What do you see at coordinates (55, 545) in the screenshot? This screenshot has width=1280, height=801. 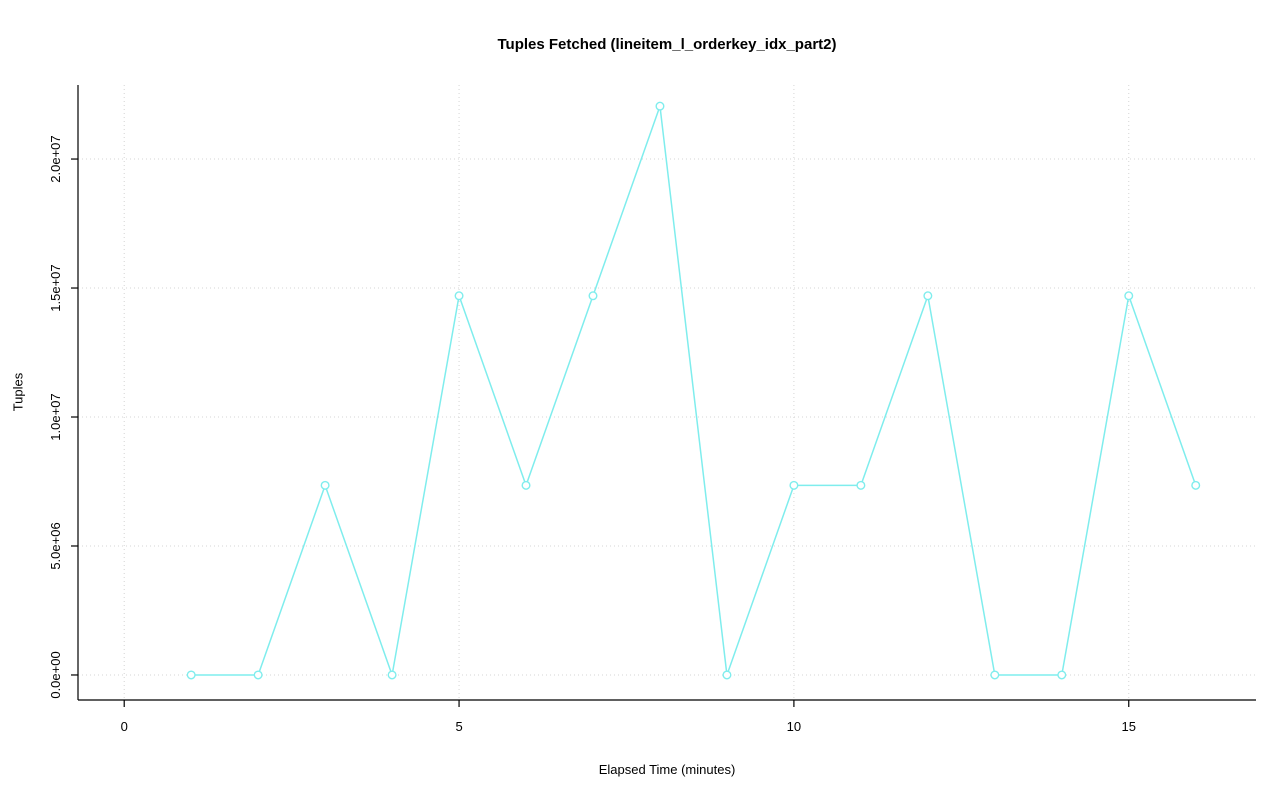 I see `y-tick-label: 5.0e+06` at bounding box center [55, 545].